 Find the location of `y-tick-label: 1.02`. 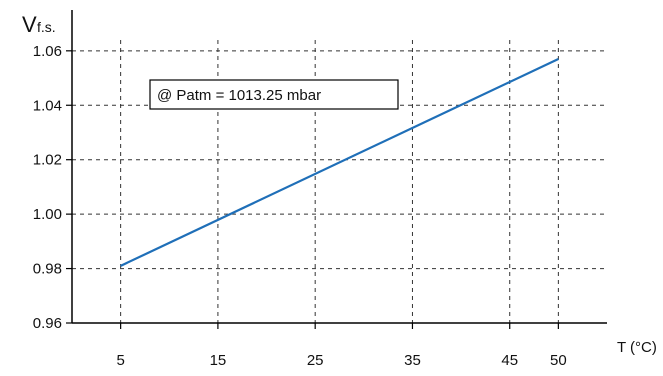

y-tick-label: 1.02 is located at coordinates (47, 160).